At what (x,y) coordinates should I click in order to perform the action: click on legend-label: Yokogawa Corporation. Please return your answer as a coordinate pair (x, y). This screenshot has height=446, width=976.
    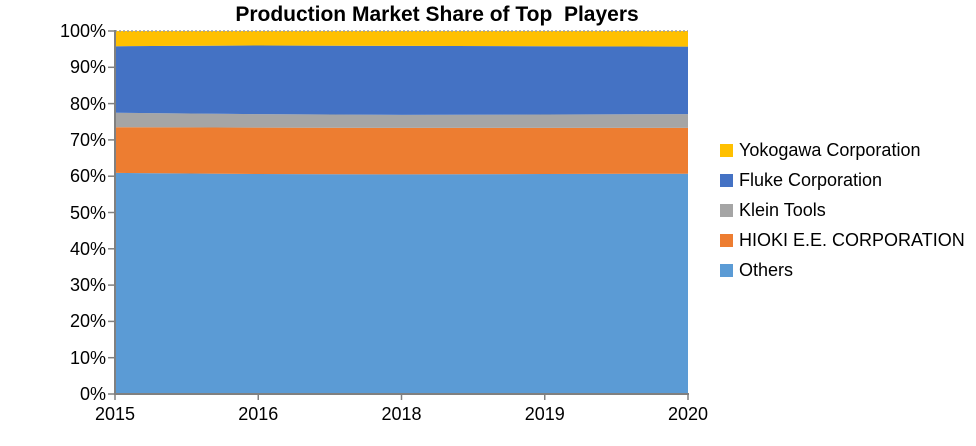
    Looking at the image, I should click on (830, 149).